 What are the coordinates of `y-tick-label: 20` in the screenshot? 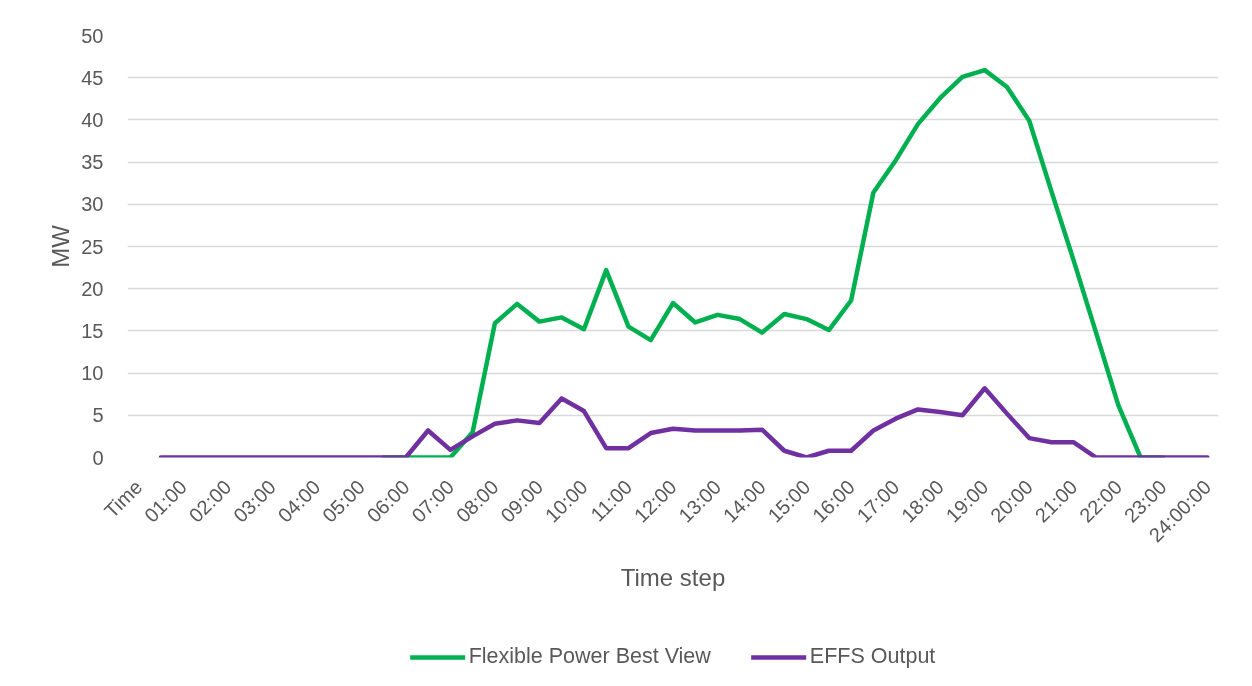 It's located at (92, 288).